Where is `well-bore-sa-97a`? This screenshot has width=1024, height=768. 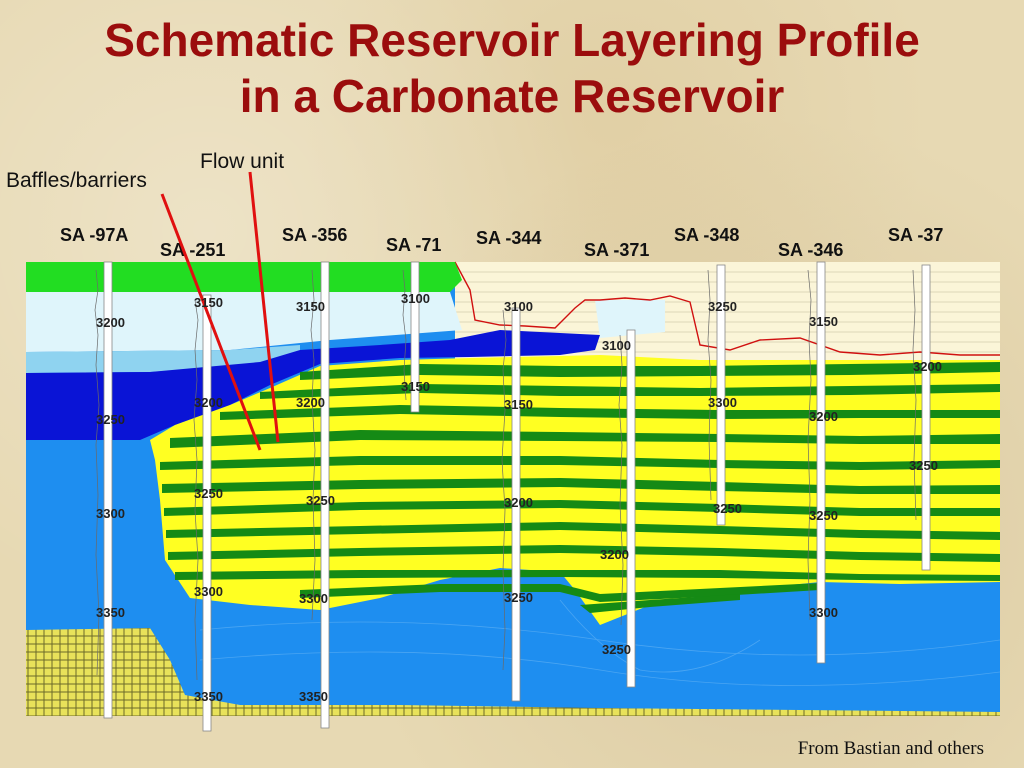 well-bore-sa-97a is located at coordinates (108, 490).